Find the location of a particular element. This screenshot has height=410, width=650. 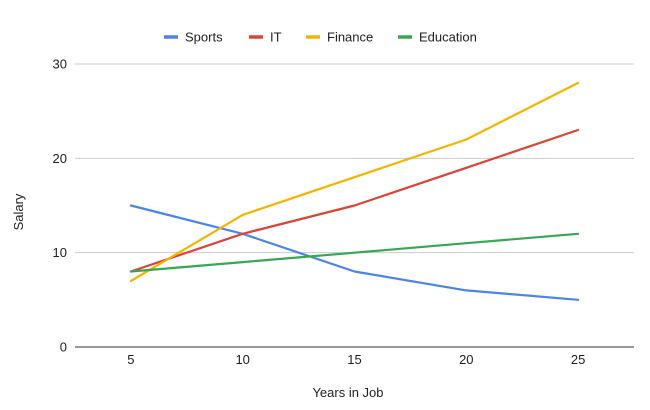

legend-label: Sports is located at coordinates (204, 37).